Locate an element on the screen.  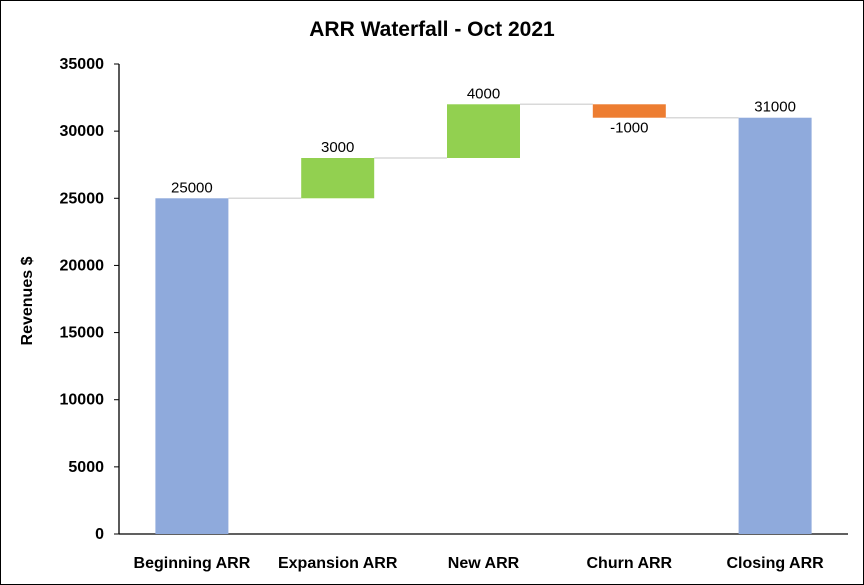
y-tick-label: 15000 is located at coordinates (82, 333).